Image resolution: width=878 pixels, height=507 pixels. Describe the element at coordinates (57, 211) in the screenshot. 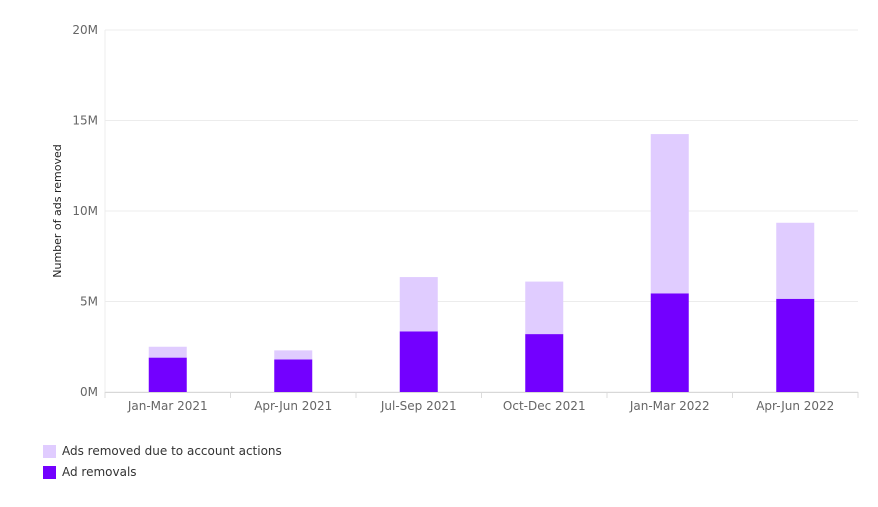

I see `y-axis-label: Number of ads removed` at that location.